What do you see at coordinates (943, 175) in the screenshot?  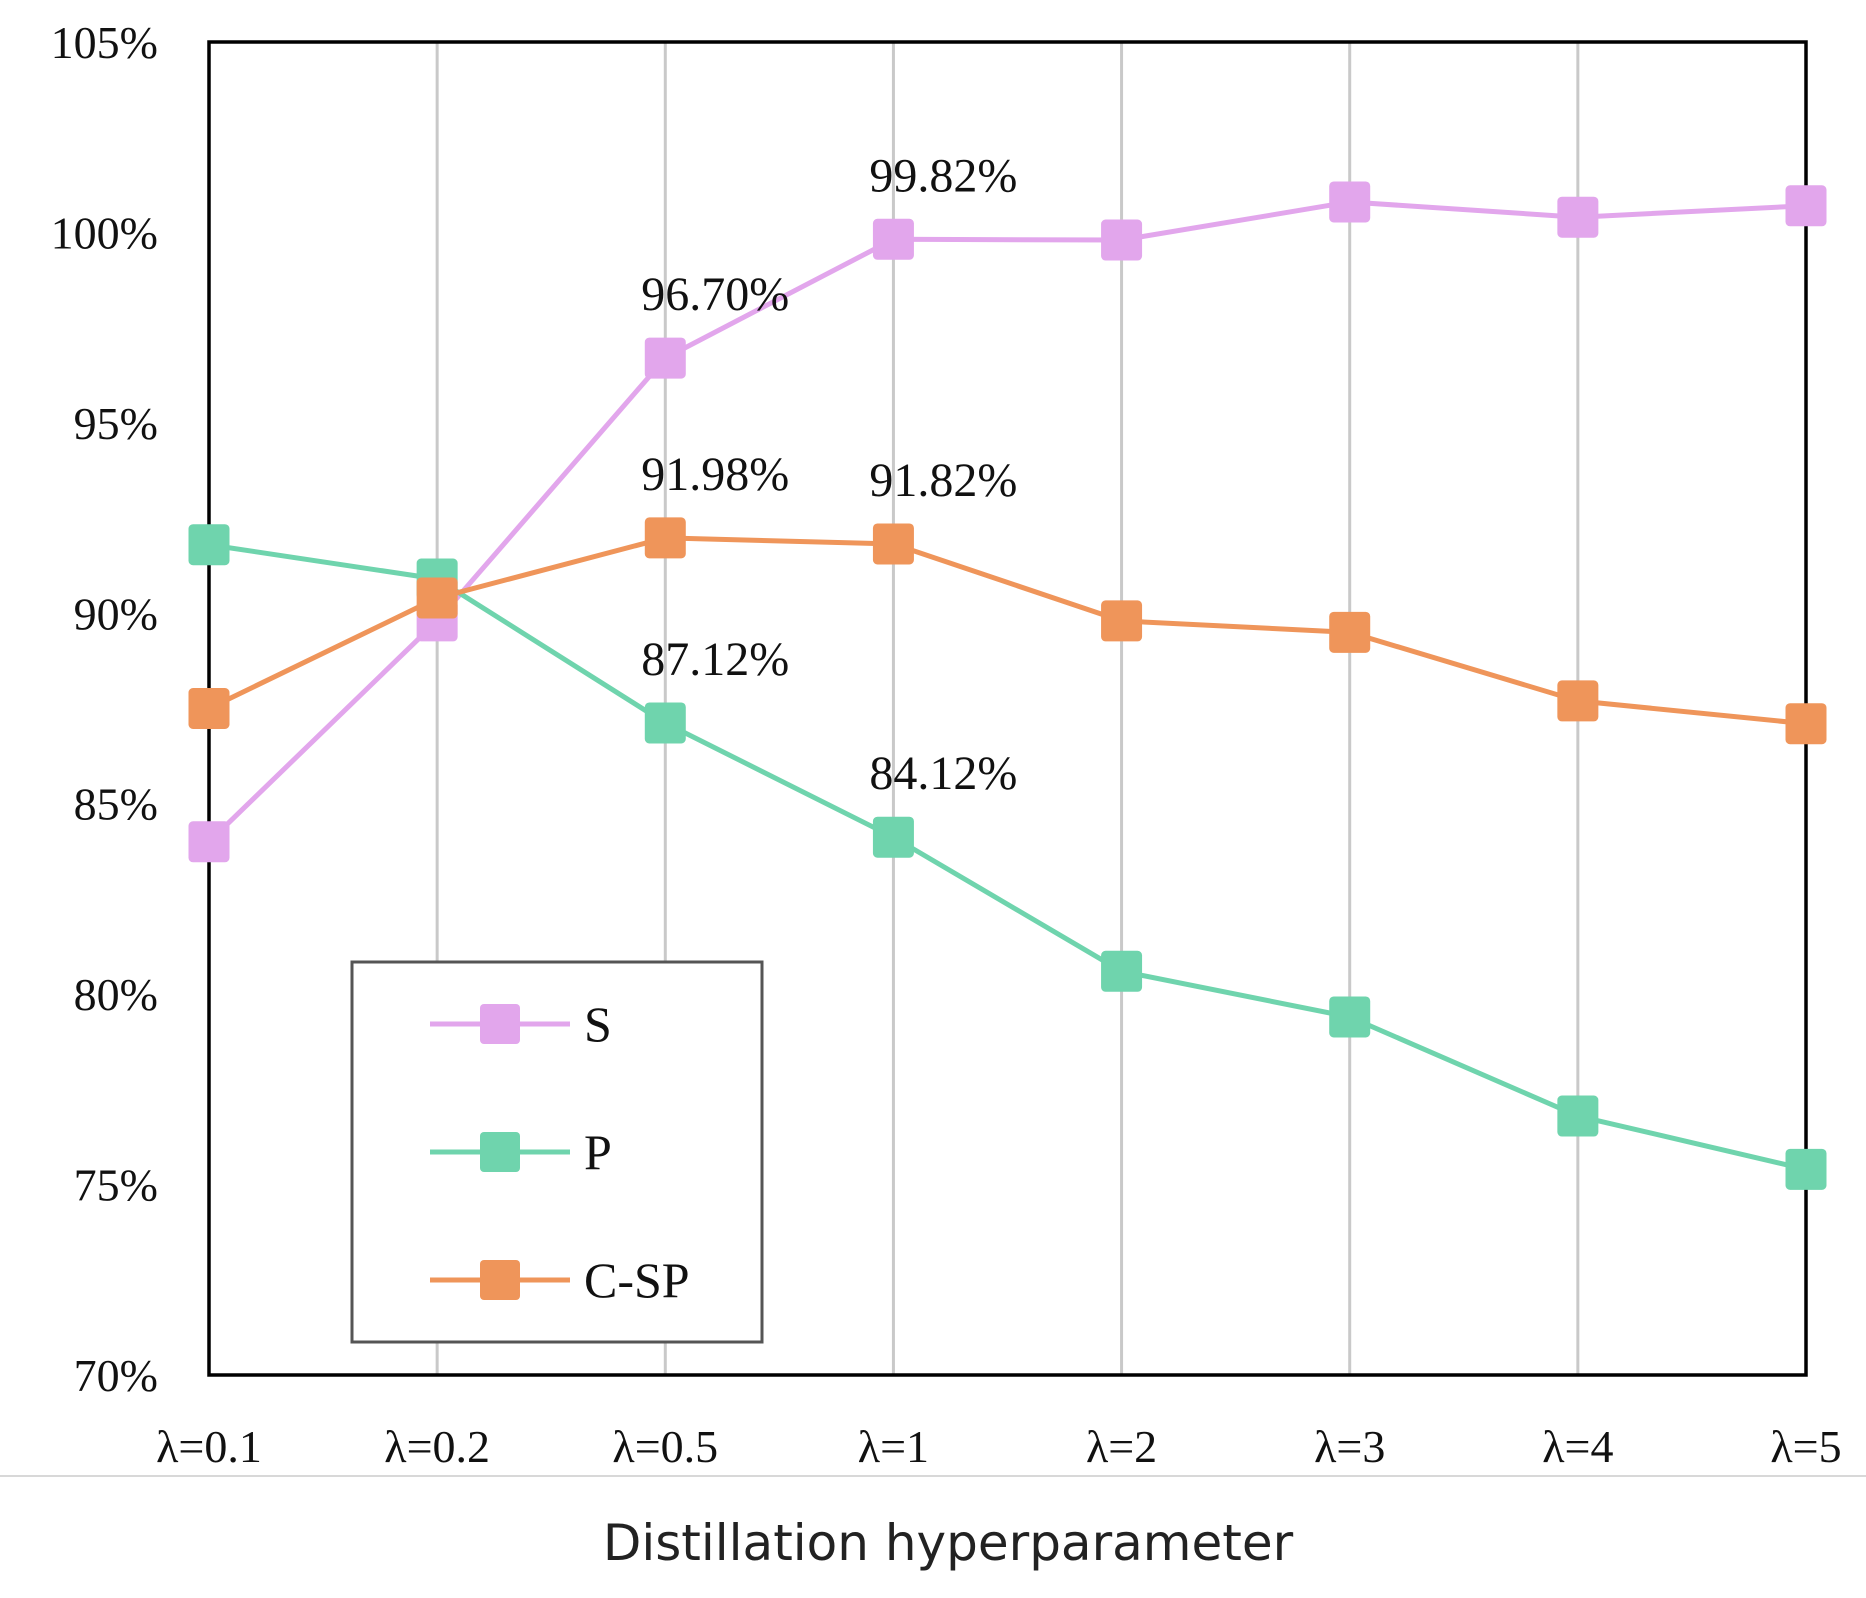 I see `data-label: 99.82%` at bounding box center [943, 175].